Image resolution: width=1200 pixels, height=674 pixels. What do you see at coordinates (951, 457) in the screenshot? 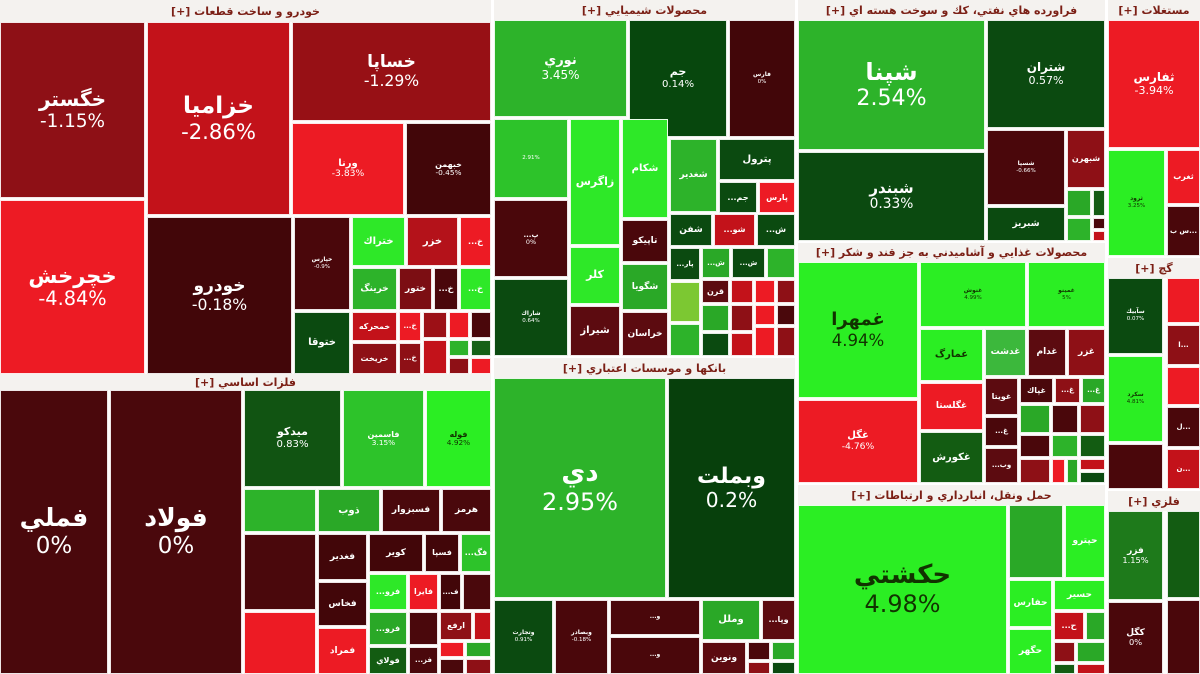
I see `stock-tile: غكورش` at bounding box center [951, 457].